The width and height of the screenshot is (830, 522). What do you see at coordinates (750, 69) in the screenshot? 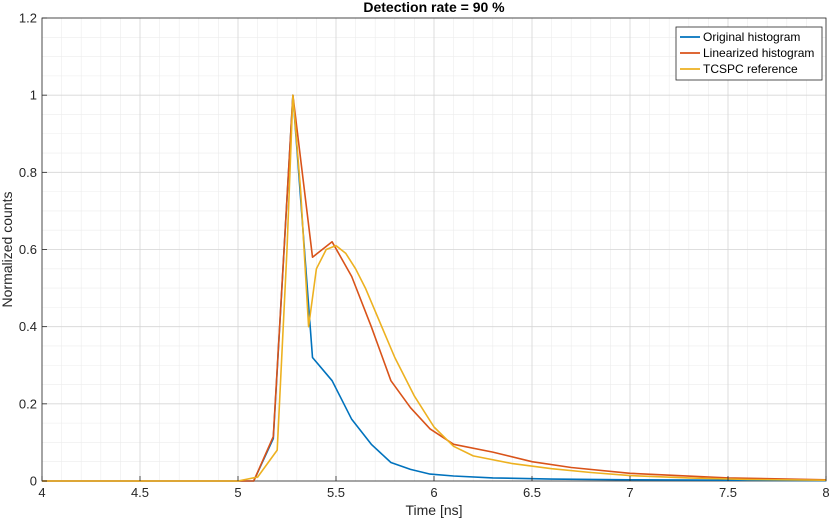
I see `legend-label: TCSPC reference` at bounding box center [750, 69].